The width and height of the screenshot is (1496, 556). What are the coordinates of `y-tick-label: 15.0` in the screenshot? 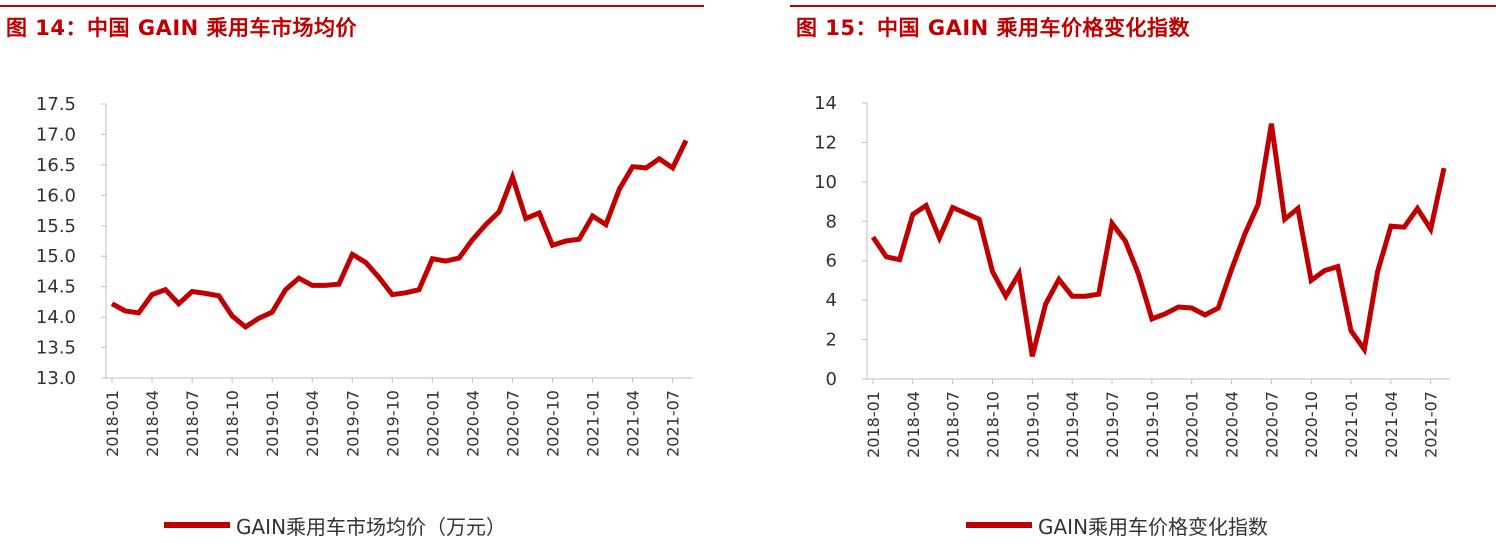 It's located at (56, 256).